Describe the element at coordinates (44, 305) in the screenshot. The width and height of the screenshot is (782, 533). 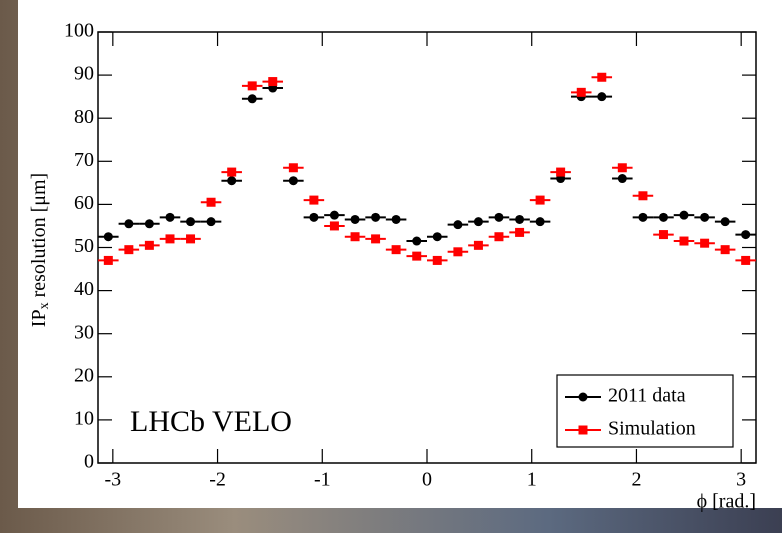
I see `y-label-sub: x` at that location.